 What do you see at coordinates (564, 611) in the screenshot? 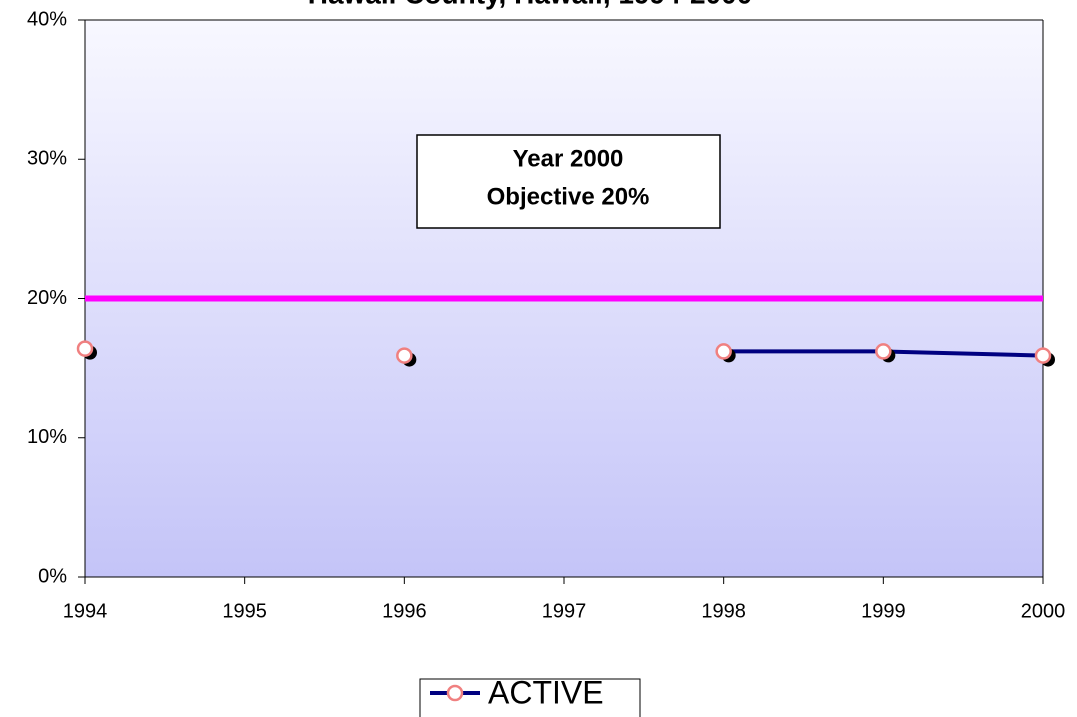
I see `x-tick-label: 1997` at bounding box center [564, 611].